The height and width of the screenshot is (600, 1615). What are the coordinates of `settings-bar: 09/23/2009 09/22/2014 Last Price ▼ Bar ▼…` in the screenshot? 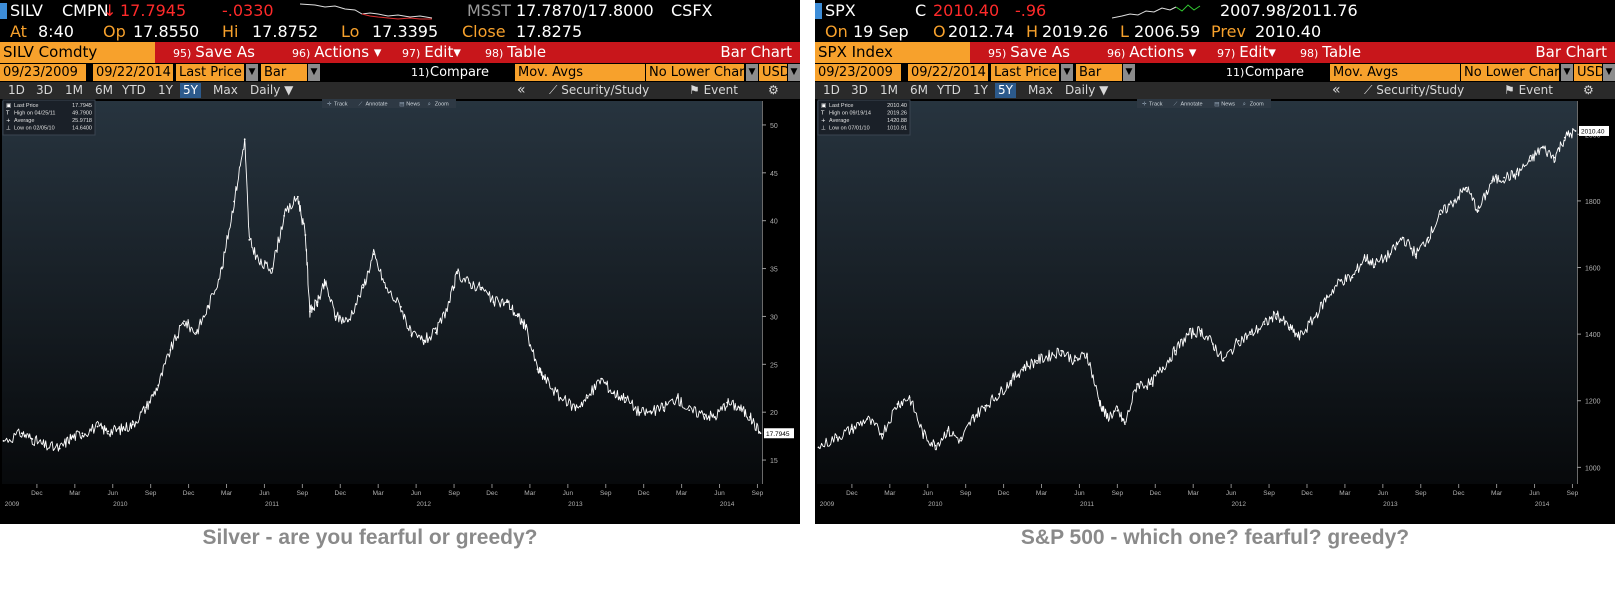 It's located at (400, 72).